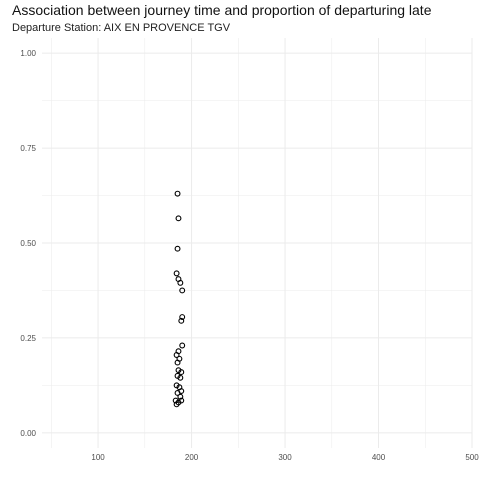  What do you see at coordinates (28, 53) in the screenshot?
I see `y-tick-label: 1.00` at bounding box center [28, 53].